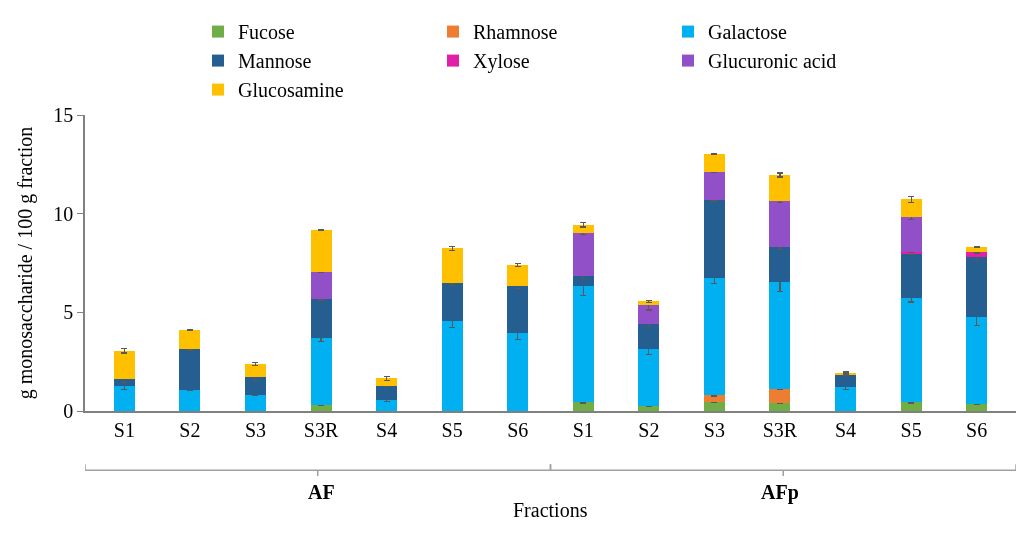 The width and height of the screenshot is (1036, 551). I want to click on y-tick-label: 10, so click(63, 213).